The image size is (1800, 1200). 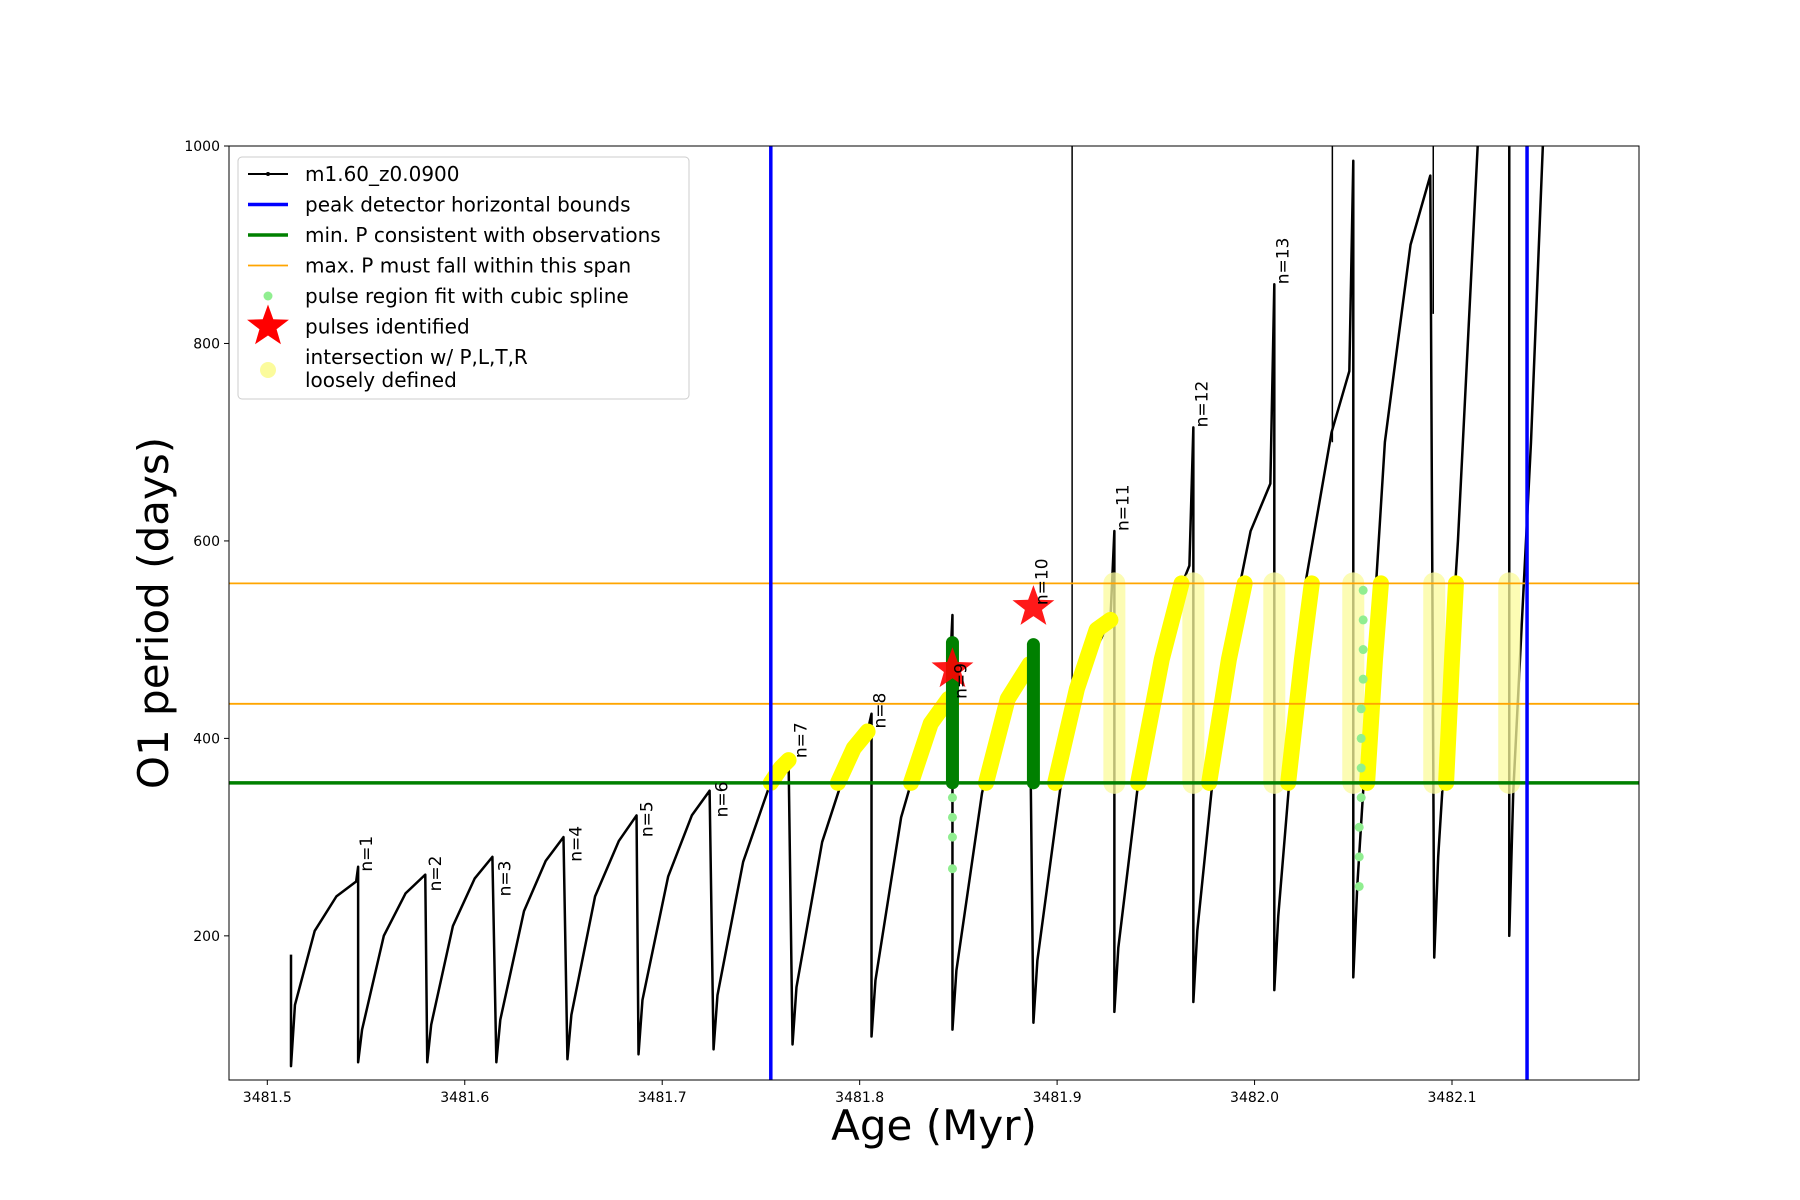 I want to click on x-tick-label: 3482.0, so click(x=1254, y=1098).